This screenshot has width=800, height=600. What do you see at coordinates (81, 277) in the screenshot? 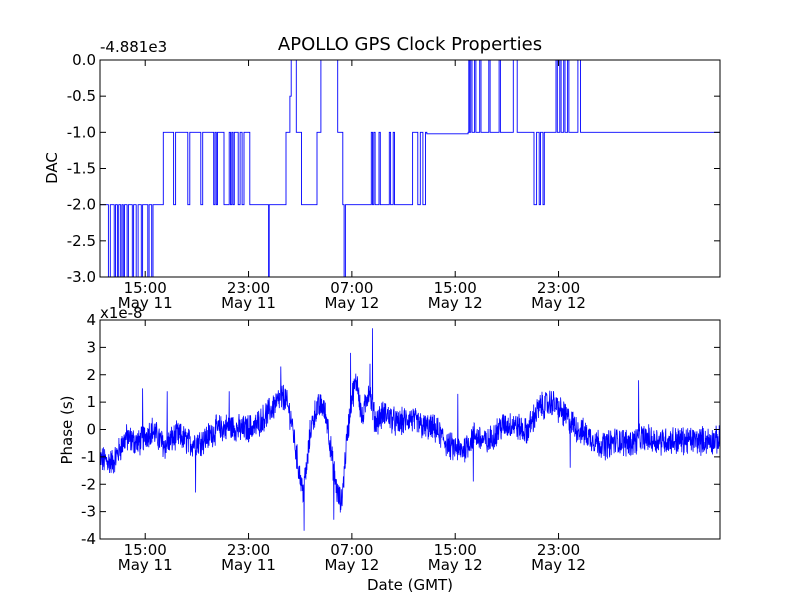
I see `y-tick-label: -3.0` at bounding box center [81, 277].